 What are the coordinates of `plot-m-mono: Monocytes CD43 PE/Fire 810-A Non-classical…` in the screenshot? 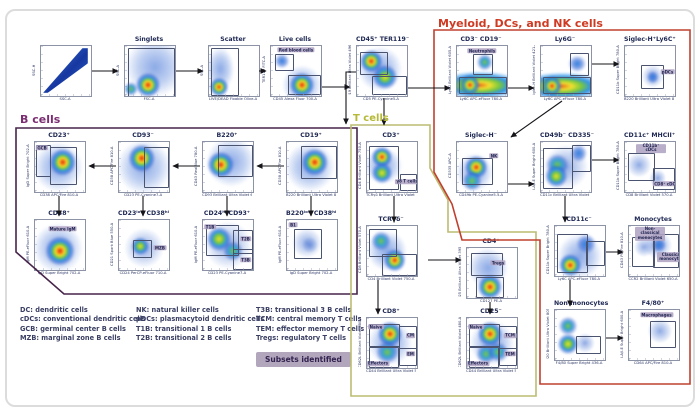 It's located at (652, 250).